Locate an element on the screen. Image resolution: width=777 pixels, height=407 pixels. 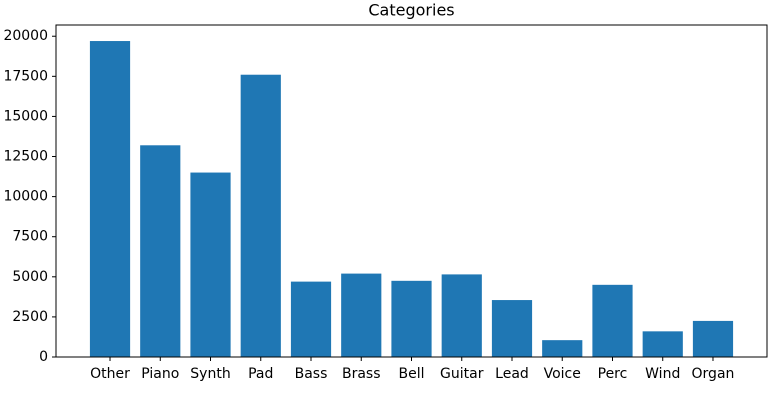
x-tick-label: Lead is located at coordinates (512, 374).